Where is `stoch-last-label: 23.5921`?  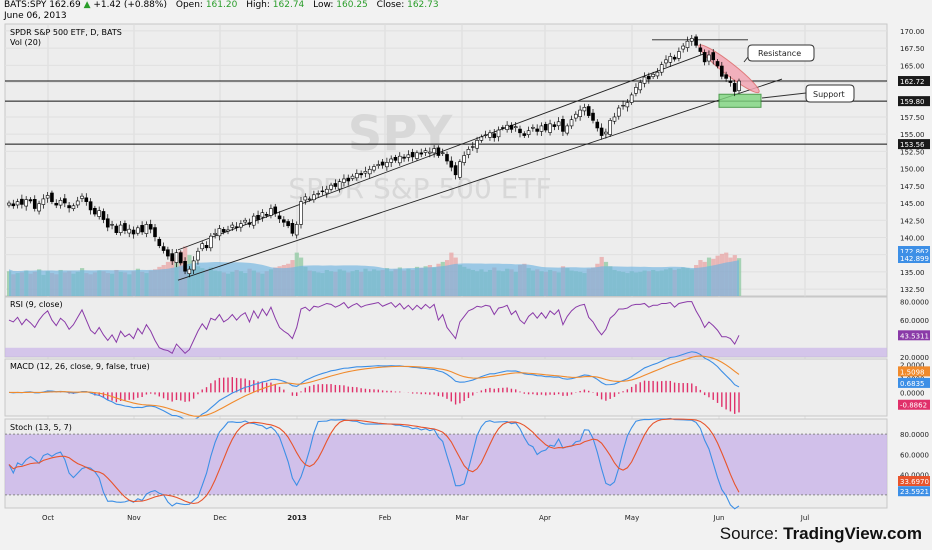
stoch-last-label: 23.5921 is located at coordinates (914, 492).